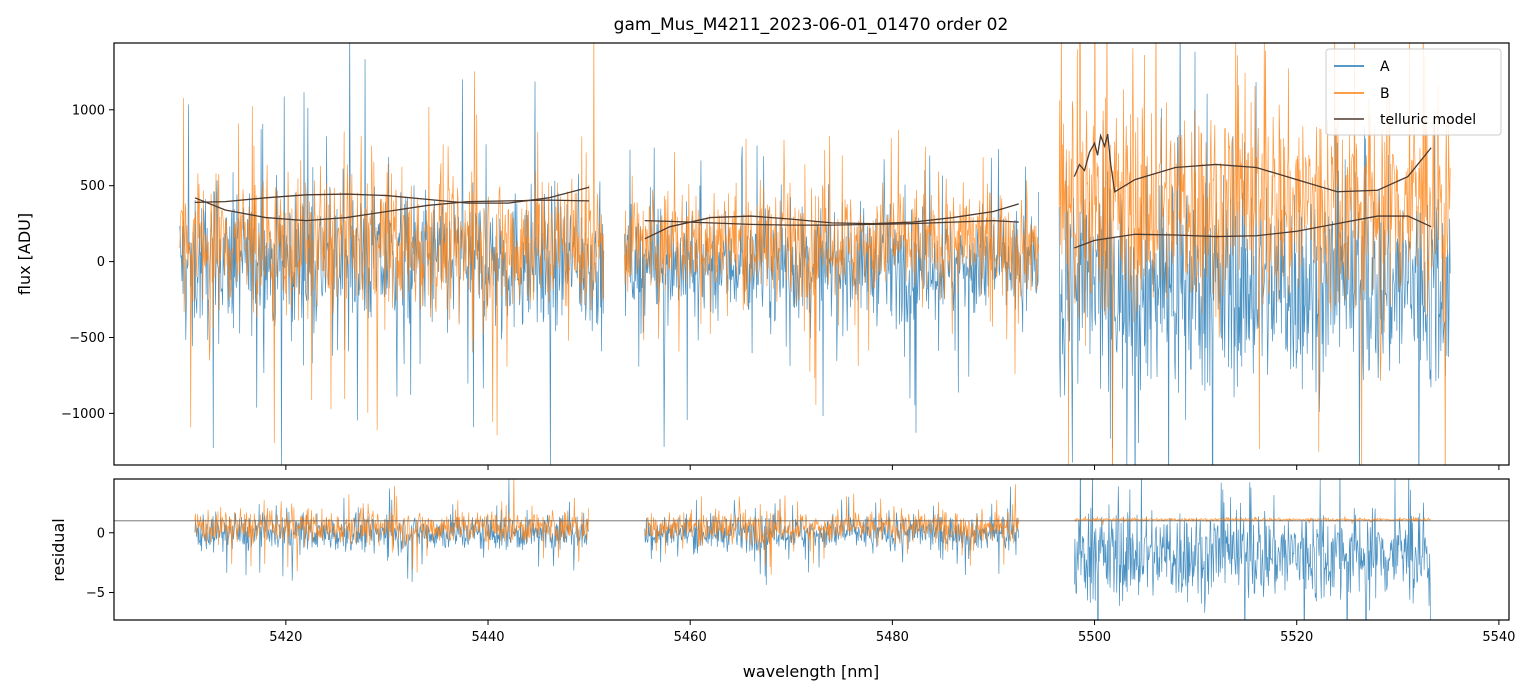  What do you see at coordinates (1094, 637) in the screenshot?
I see `bottom-xtick-label: 5500` at bounding box center [1094, 637].